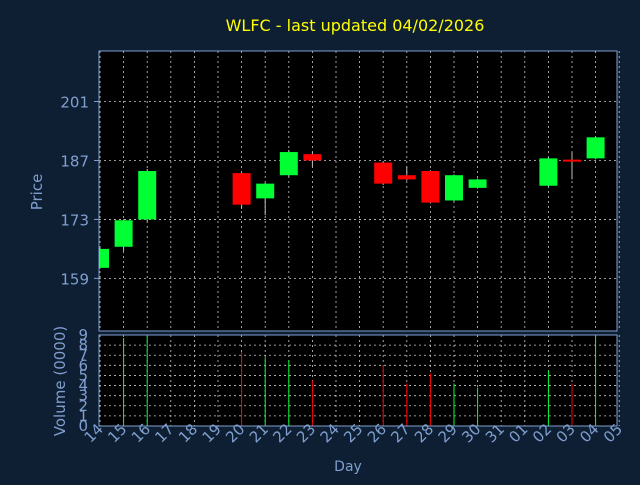  What do you see at coordinates (74, 220) in the screenshot?
I see `price-tick-label: 173` at bounding box center [74, 220].